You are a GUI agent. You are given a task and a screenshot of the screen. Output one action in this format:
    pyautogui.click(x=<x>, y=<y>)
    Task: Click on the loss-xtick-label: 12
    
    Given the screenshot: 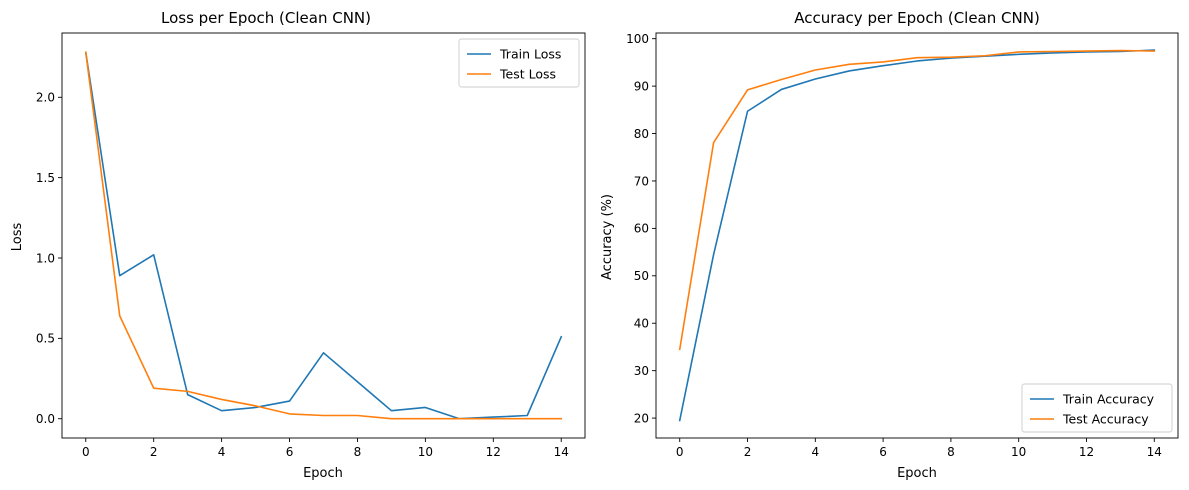 What is the action you would take?
    pyautogui.click(x=493, y=452)
    